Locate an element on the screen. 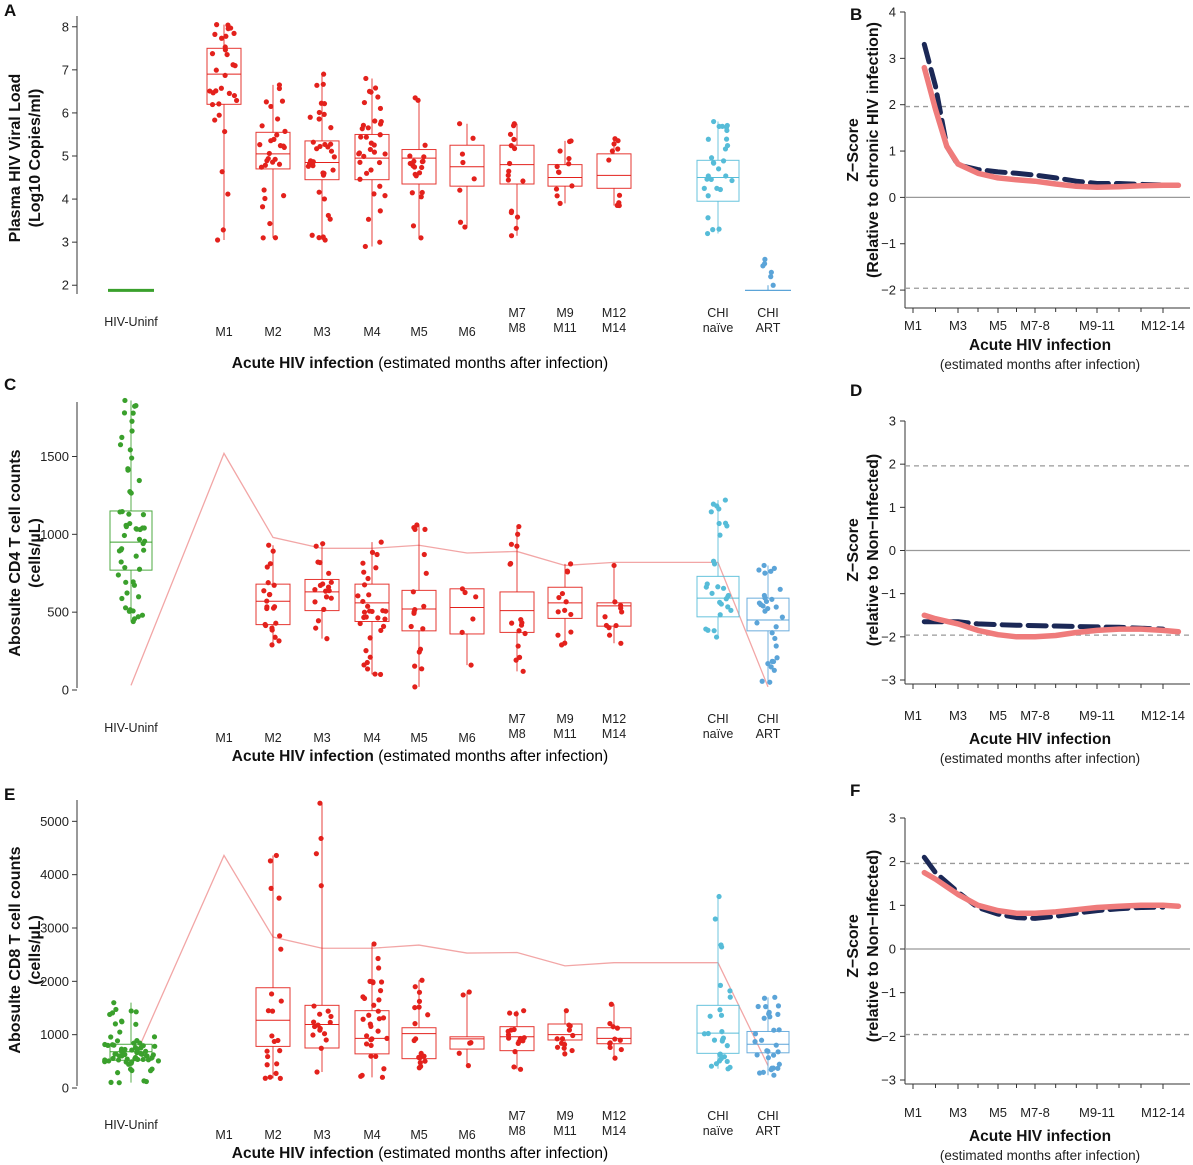 Image resolution: width=1193 pixels, height=1165 pixels. xsubtitle-d: (estimated months after infection) is located at coordinates (1040, 758).